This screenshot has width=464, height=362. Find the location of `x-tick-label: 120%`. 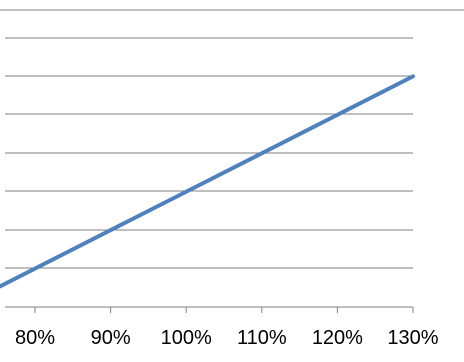

x-tick-label: 120% is located at coordinates (337, 338).